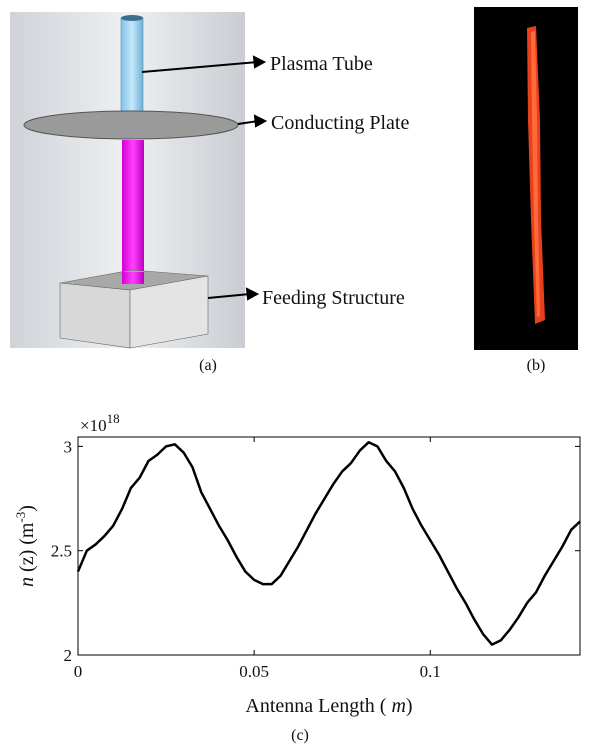 The height and width of the screenshot is (748, 591). Describe the element at coordinates (526, 178) in the screenshot. I see `photo-background` at that location.